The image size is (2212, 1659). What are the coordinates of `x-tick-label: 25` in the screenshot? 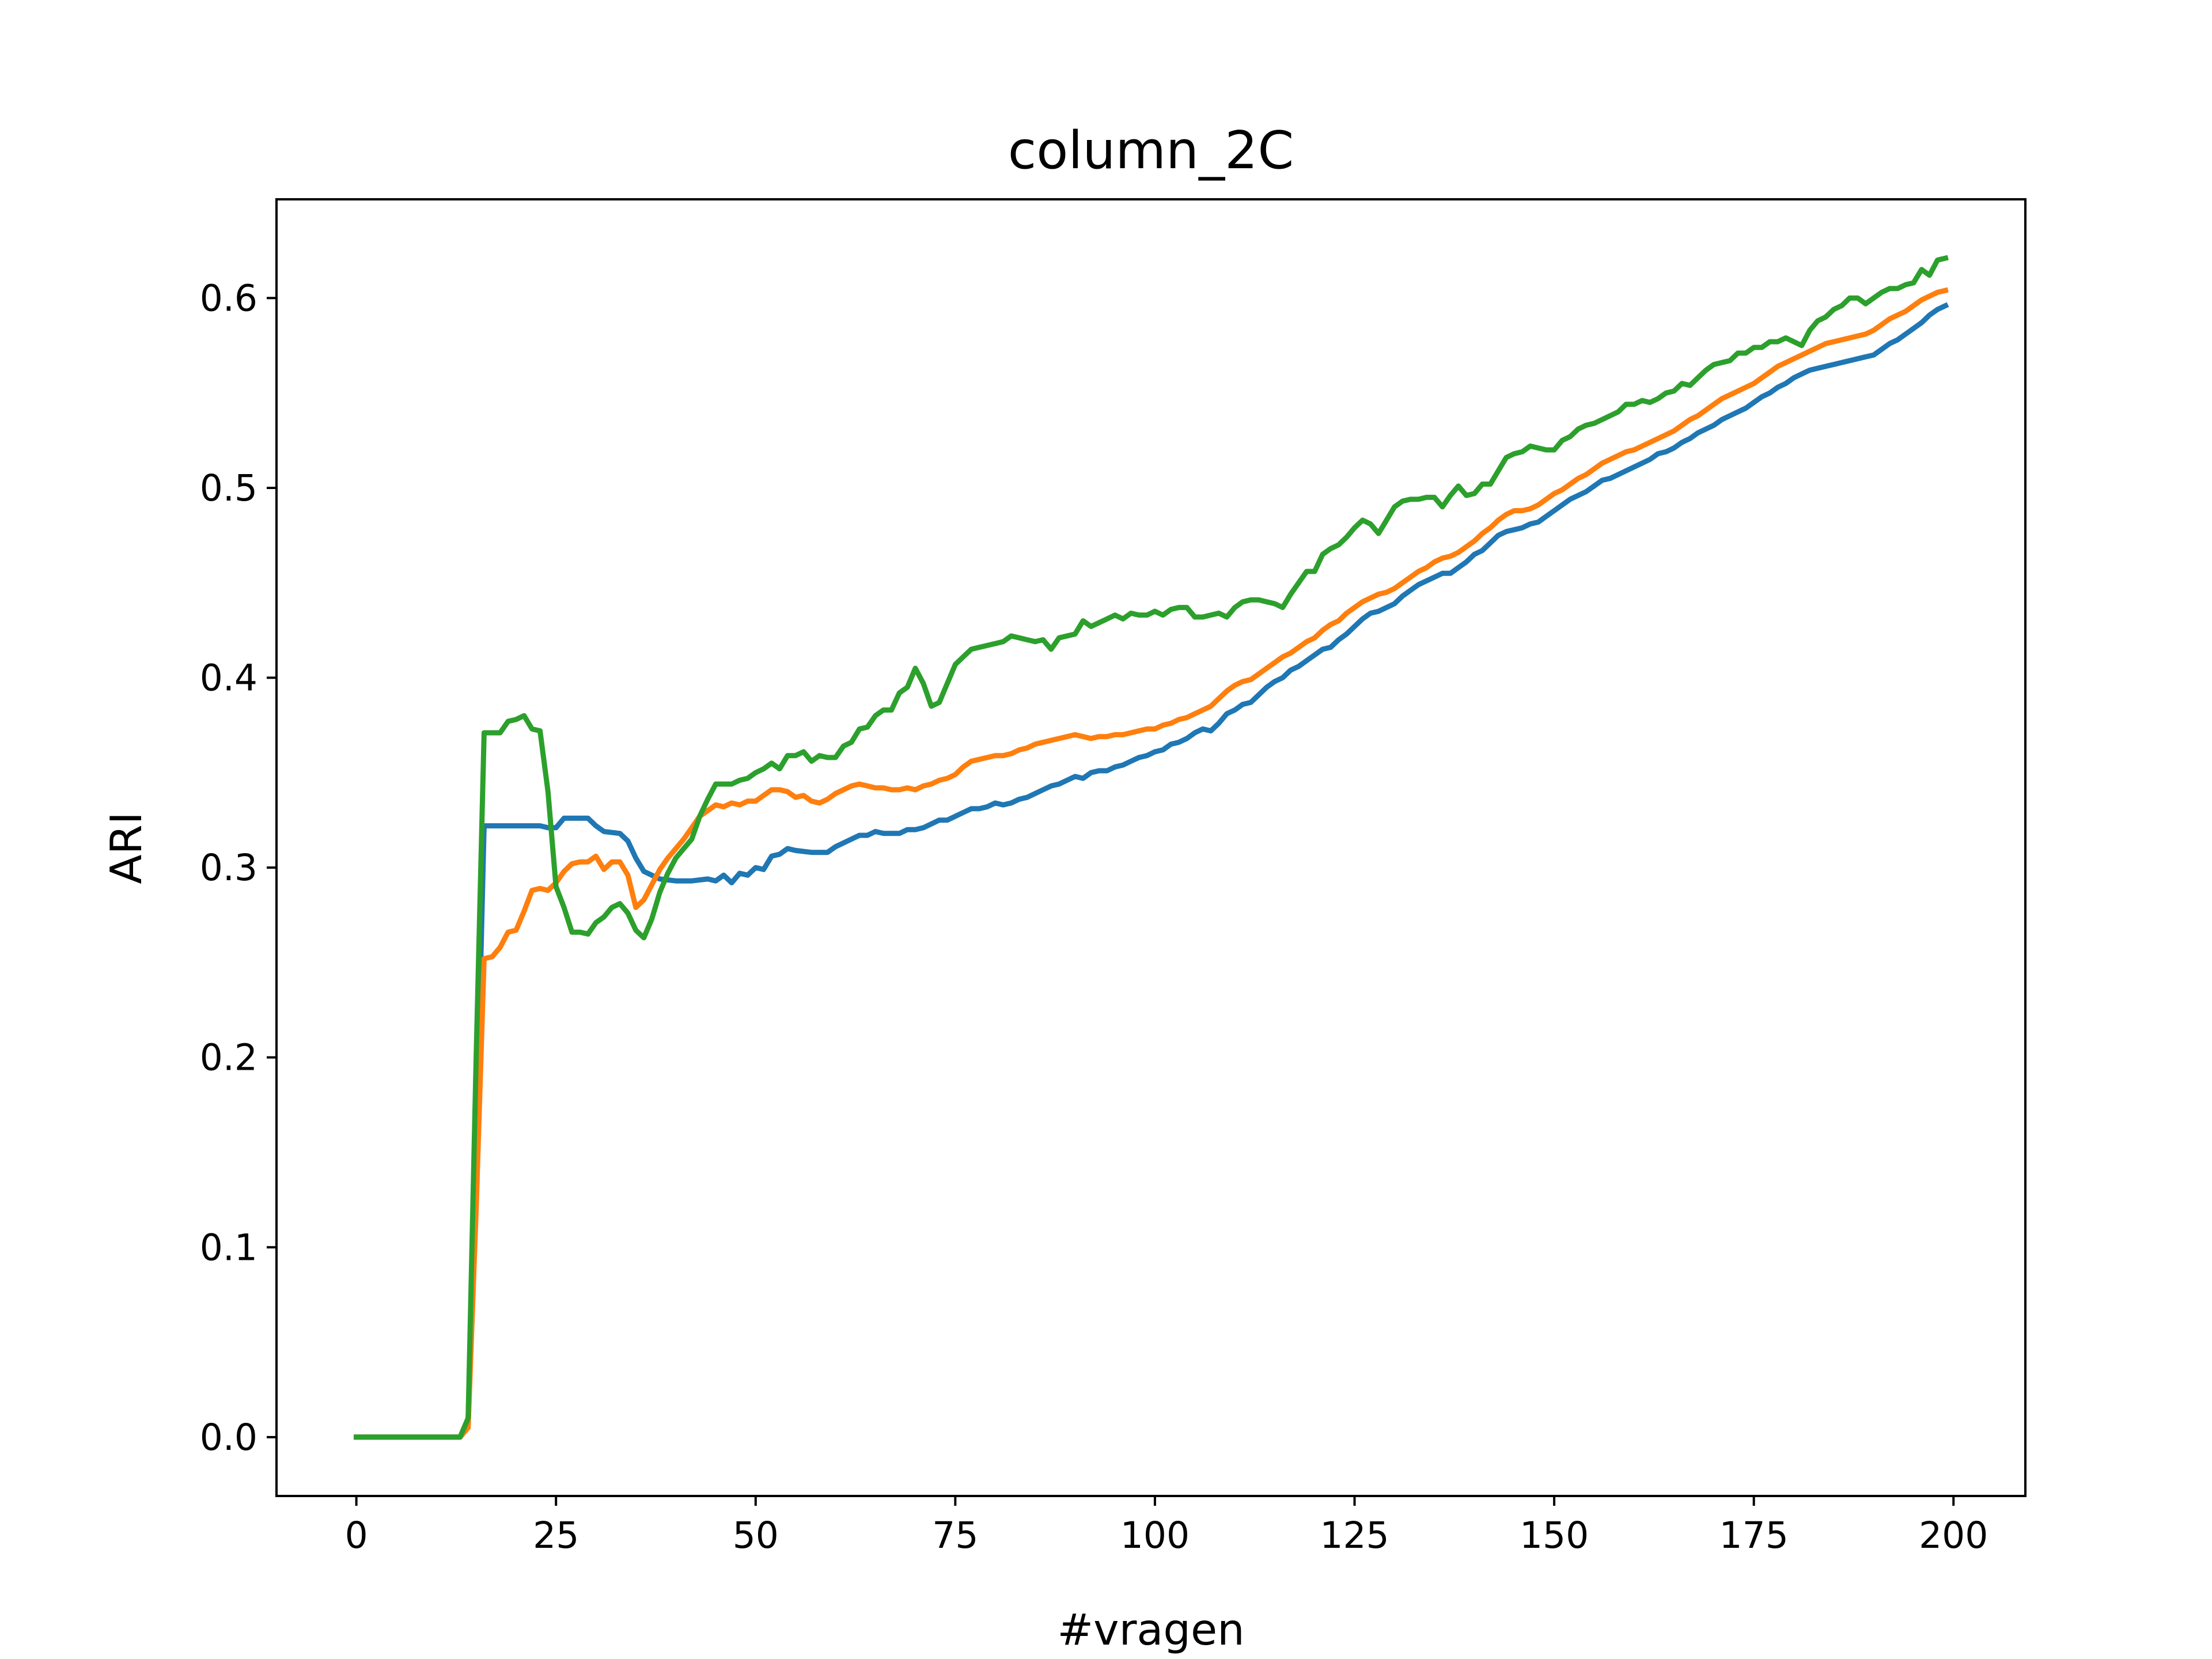 It's located at (556, 1535).